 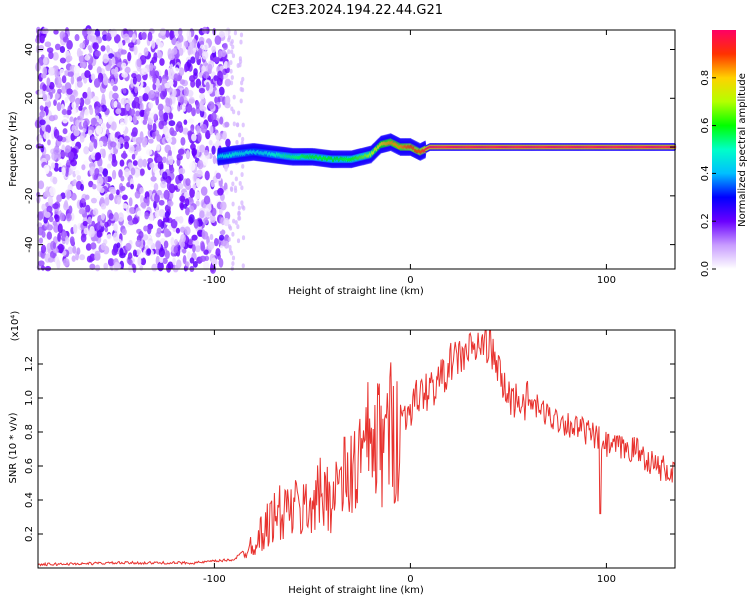 I want to click on y-tick: 0.4, so click(x=349, y=500).